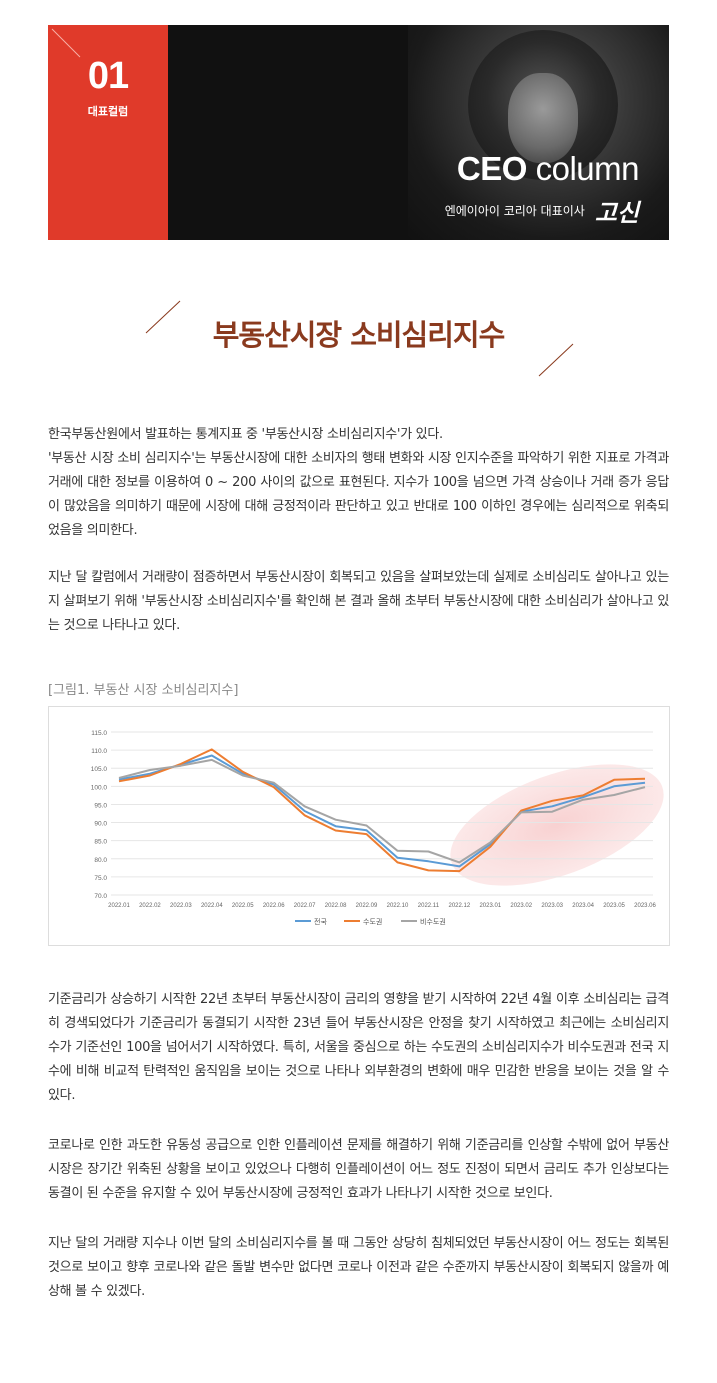 The image size is (717, 1383). I want to click on series-line-전국, so click(382, 811).